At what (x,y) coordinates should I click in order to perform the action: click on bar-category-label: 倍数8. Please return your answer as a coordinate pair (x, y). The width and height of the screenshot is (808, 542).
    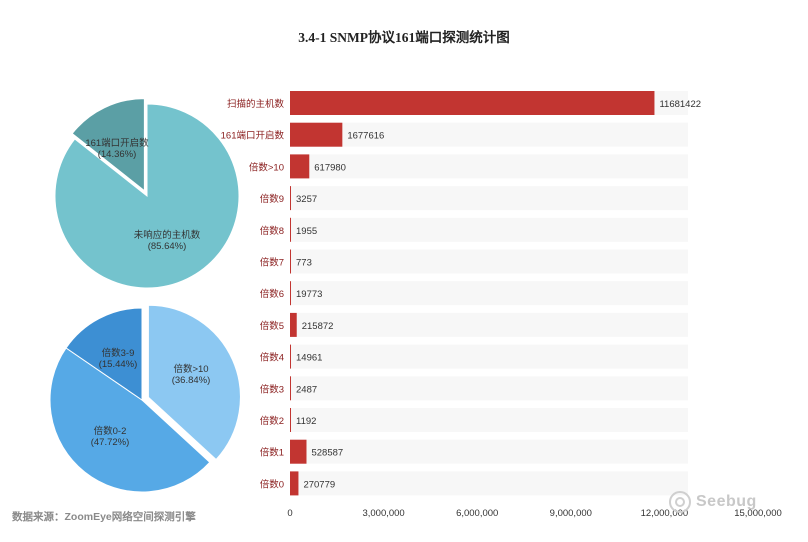
    Looking at the image, I should click on (272, 231).